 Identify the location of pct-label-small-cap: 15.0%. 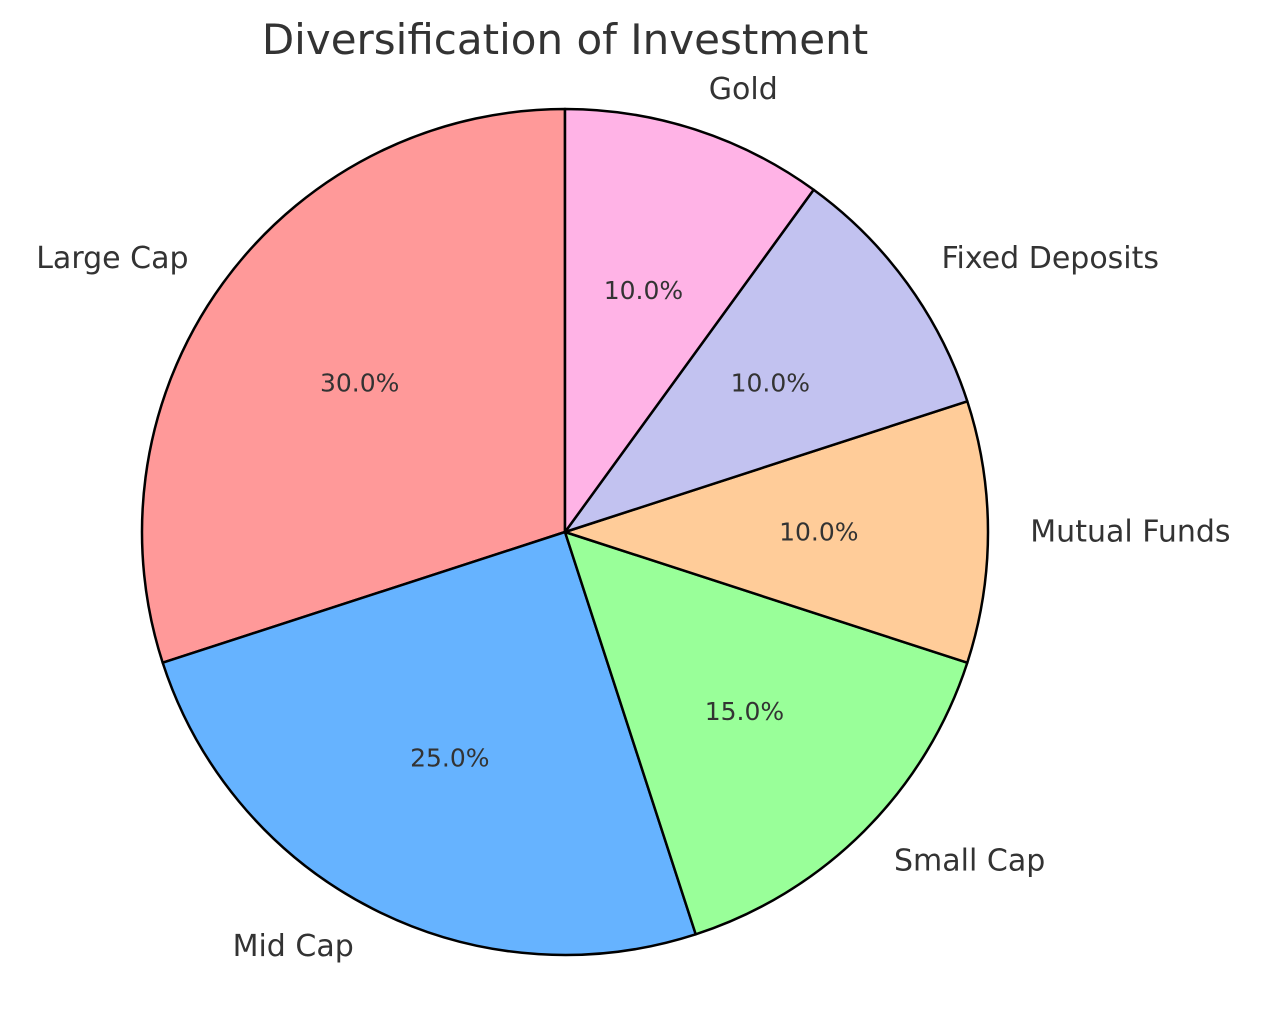
(744, 711).